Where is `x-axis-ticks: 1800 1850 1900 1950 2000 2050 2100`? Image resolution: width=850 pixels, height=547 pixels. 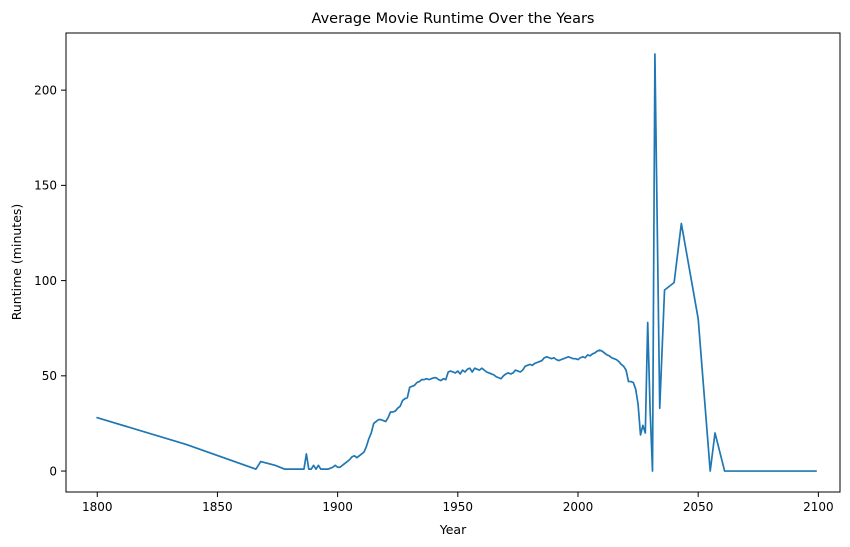 x-axis-ticks: 1800 1850 1900 1950 2000 2050 2100 is located at coordinates (458, 503).